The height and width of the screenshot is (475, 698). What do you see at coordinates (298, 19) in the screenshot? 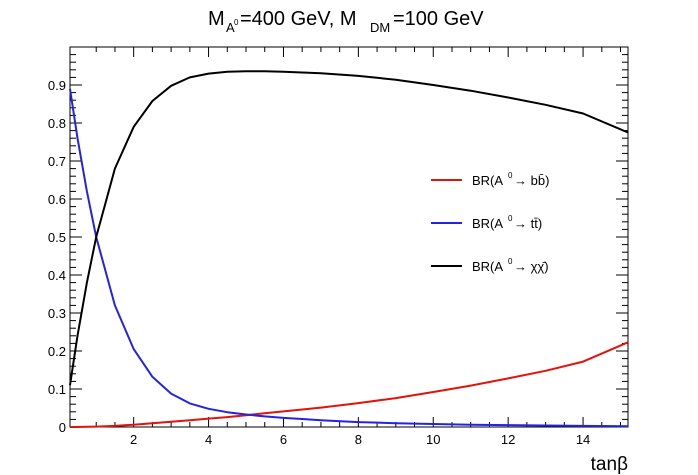
I see `title-m2: =400 GeV, M` at bounding box center [298, 19].